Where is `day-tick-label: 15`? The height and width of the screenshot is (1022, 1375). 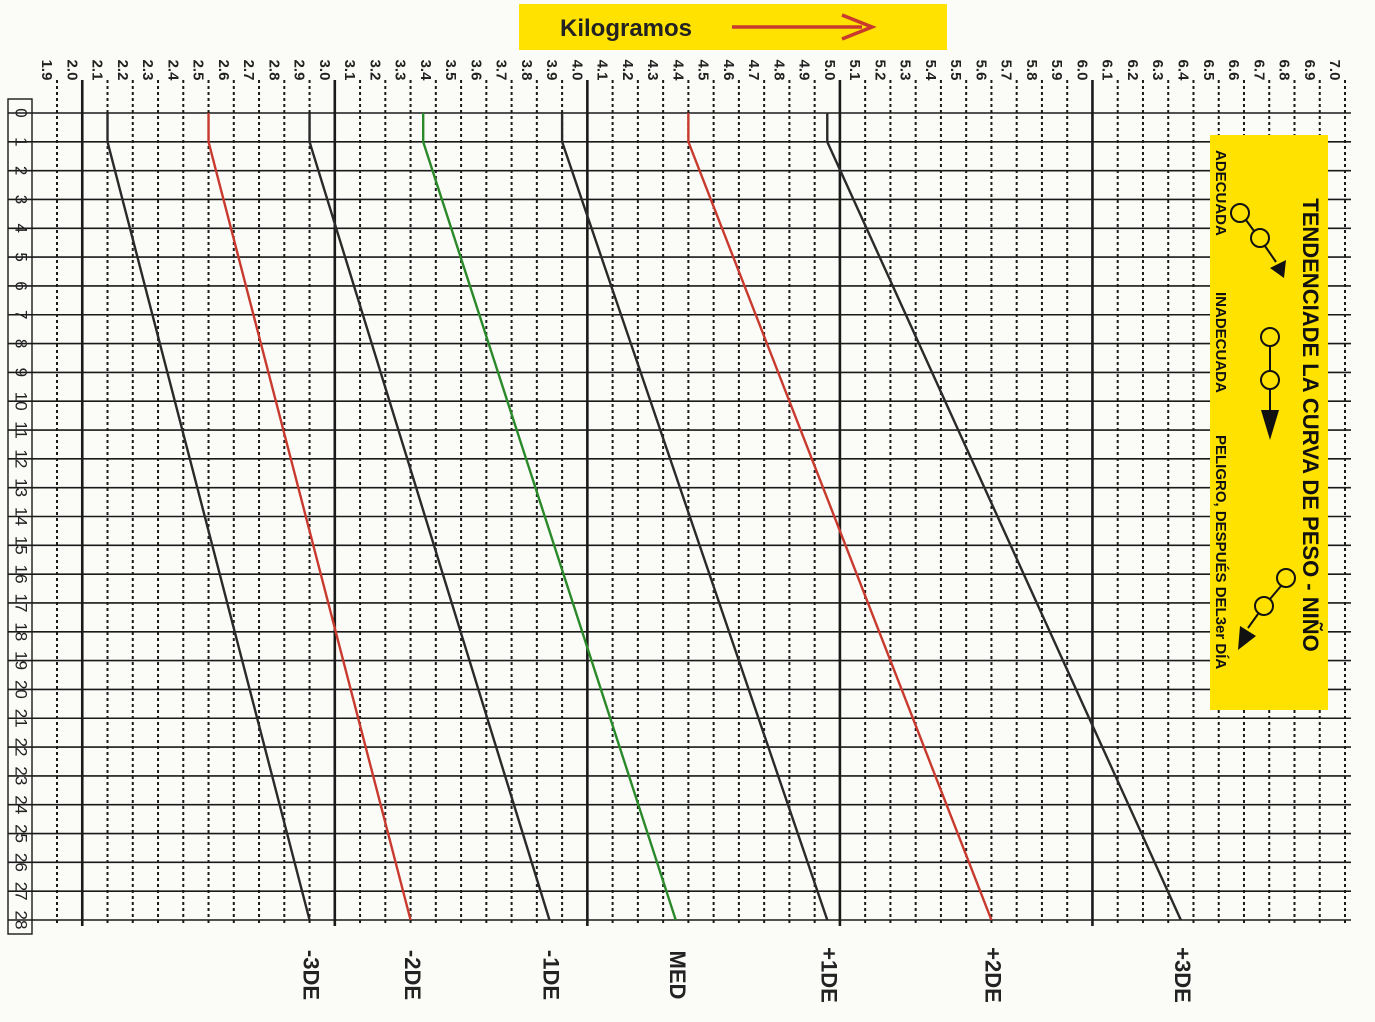
day-tick-label: 15 is located at coordinates (21, 545).